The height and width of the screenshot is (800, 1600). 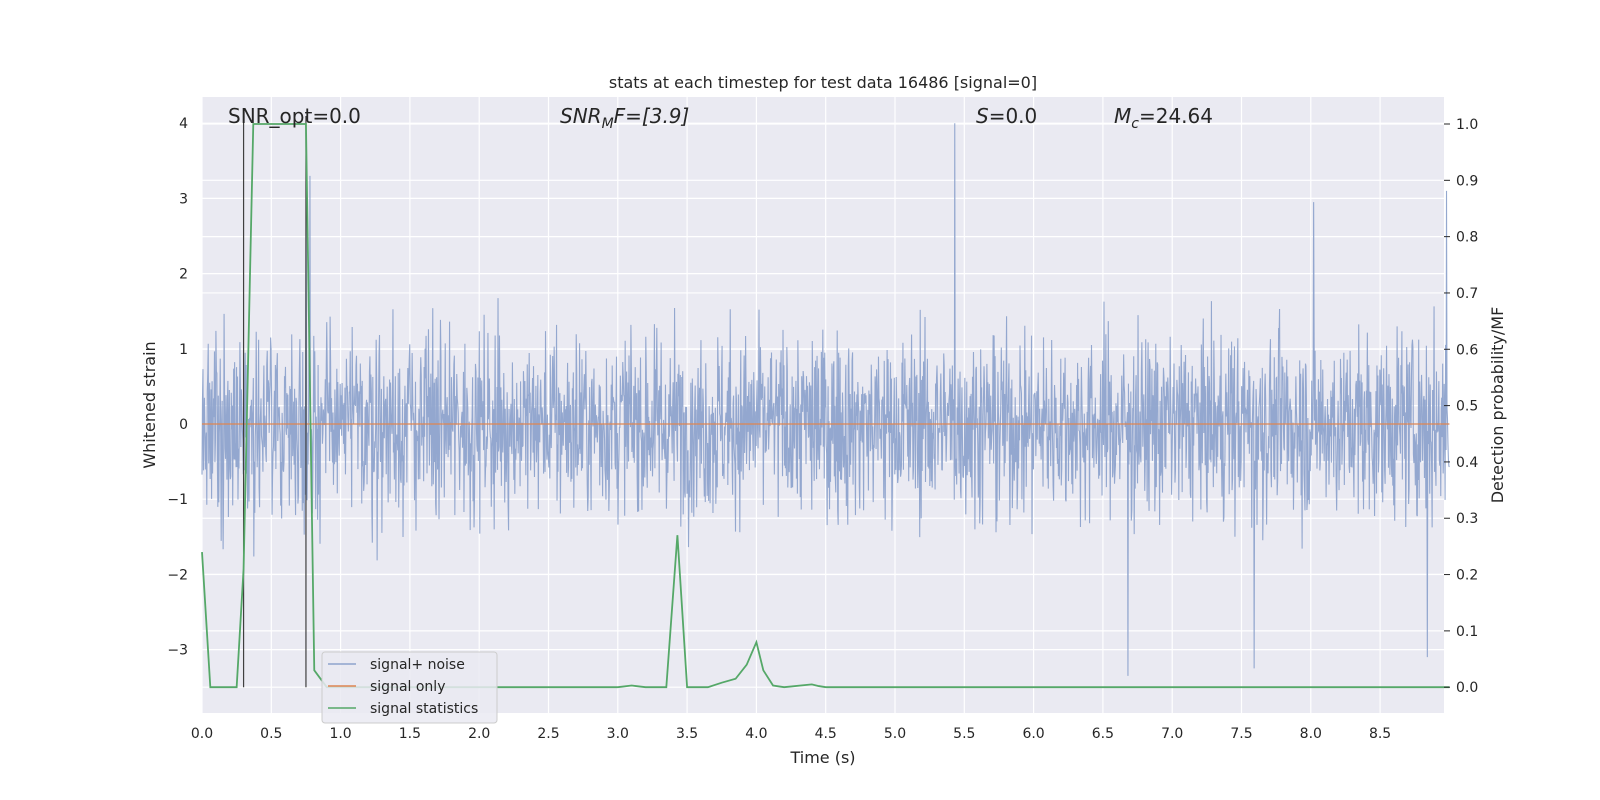 I want to click on x-tick-label: 0.5, so click(x=271, y=734).